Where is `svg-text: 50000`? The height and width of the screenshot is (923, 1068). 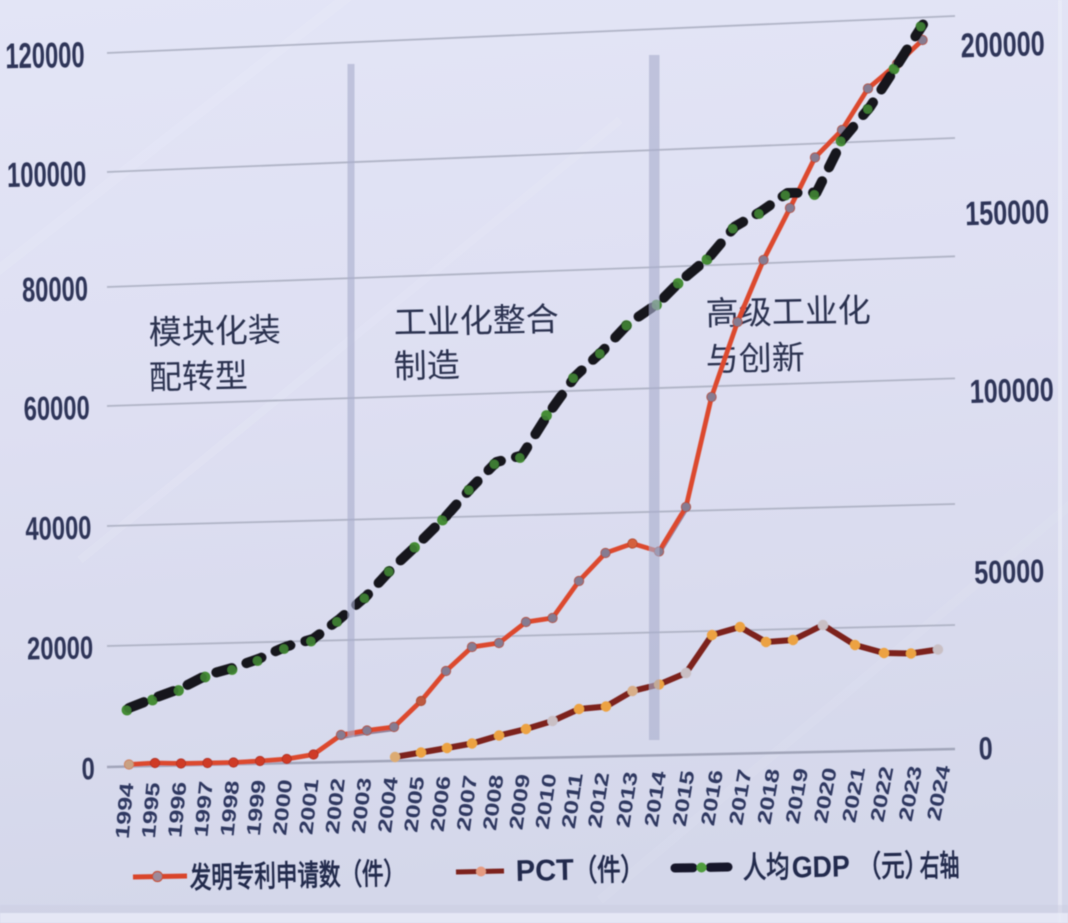
svg-text: 50000 is located at coordinates (1009, 571).